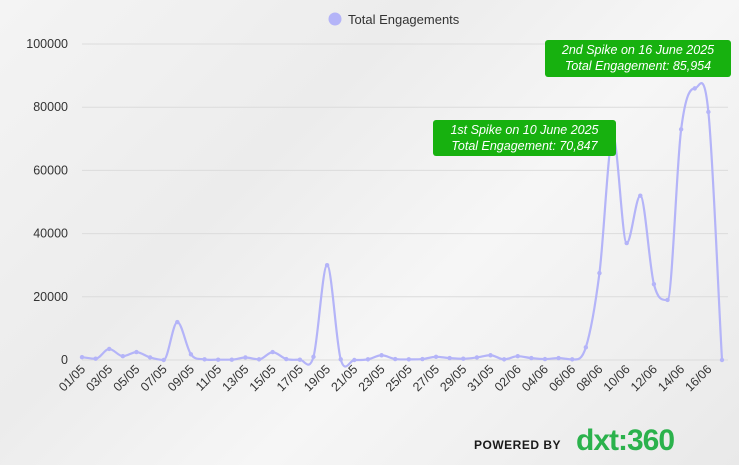 The height and width of the screenshot is (465, 739). What do you see at coordinates (637, 50) in the screenshot?
I see `annotation-text: 2nd Spike on 16 June 2025` at bounding box center [637, 50].